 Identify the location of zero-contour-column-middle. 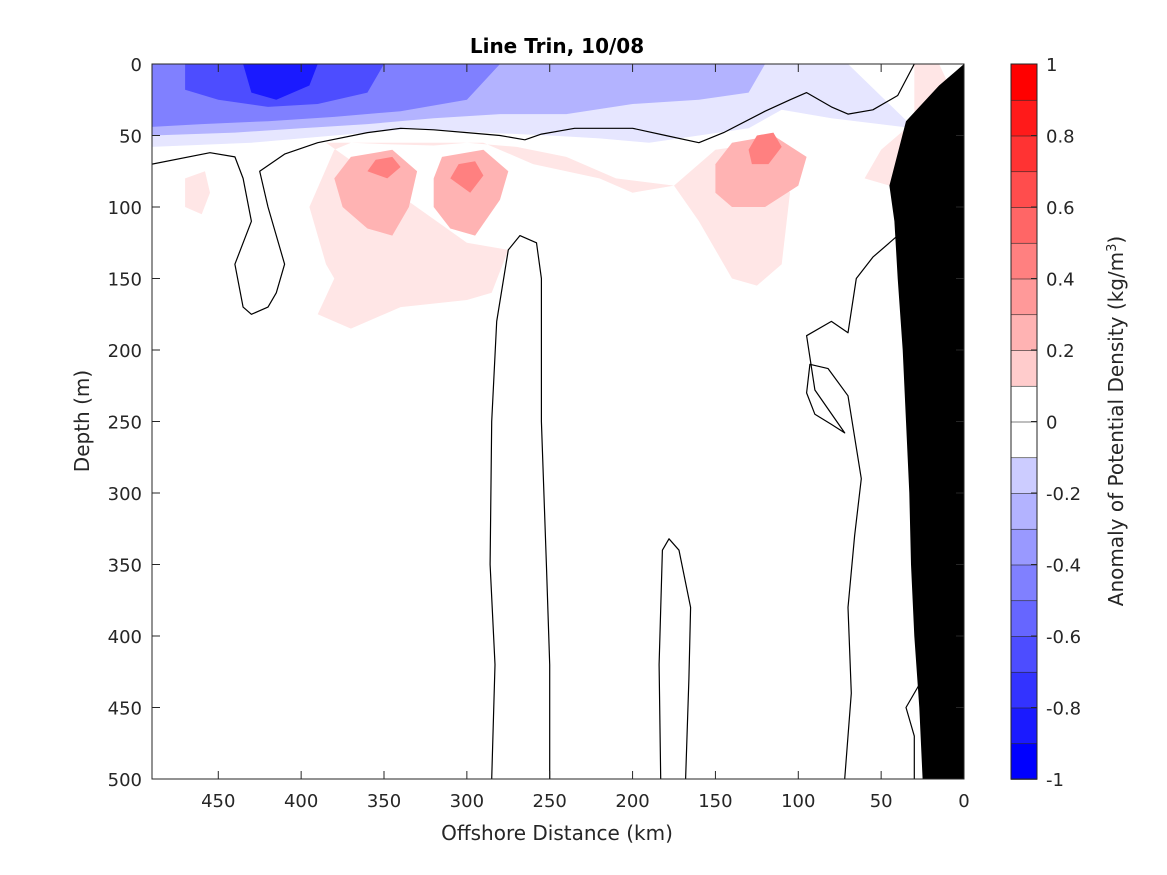
(675, 658).